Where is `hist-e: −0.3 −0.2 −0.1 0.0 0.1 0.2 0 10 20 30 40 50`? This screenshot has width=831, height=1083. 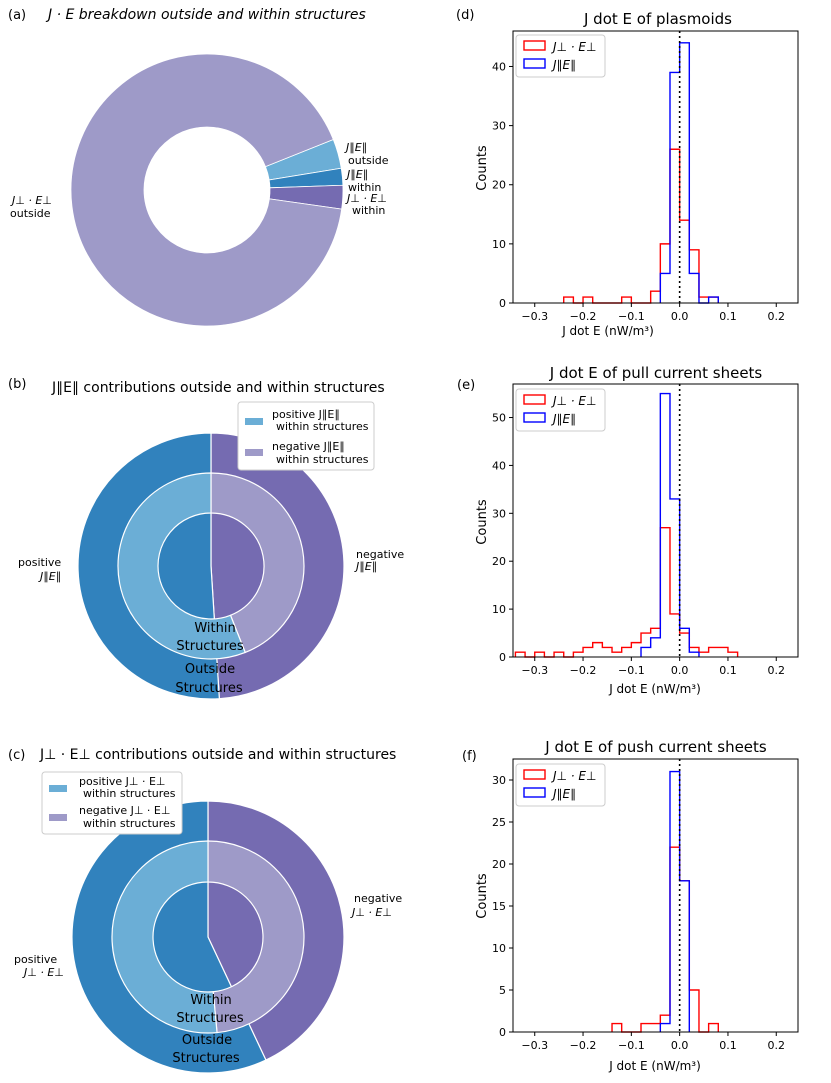
hist-e: −0.3 −0.2 −0.1 0.0 0.1 0.2 0 10 20 30 40 50 is located at coordinates (645, 530).